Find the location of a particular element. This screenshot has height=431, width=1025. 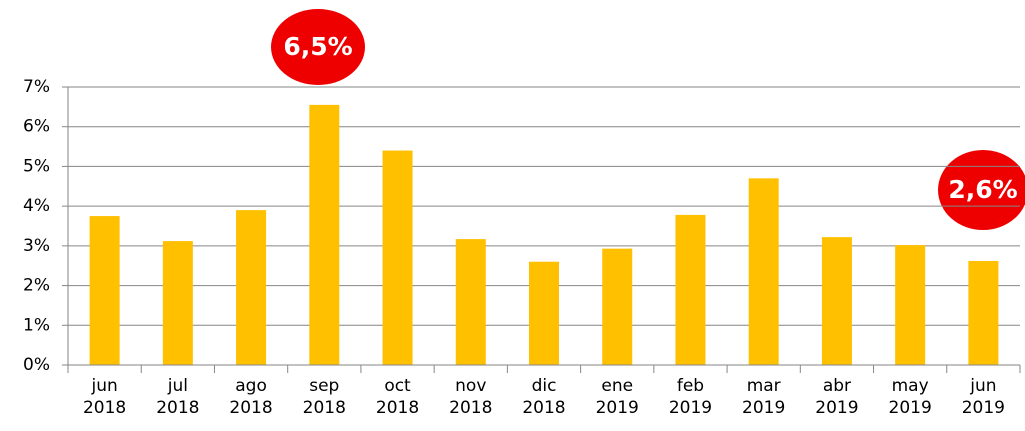

x-tick-label: abr 2019 is located at coordinates (837, 397).